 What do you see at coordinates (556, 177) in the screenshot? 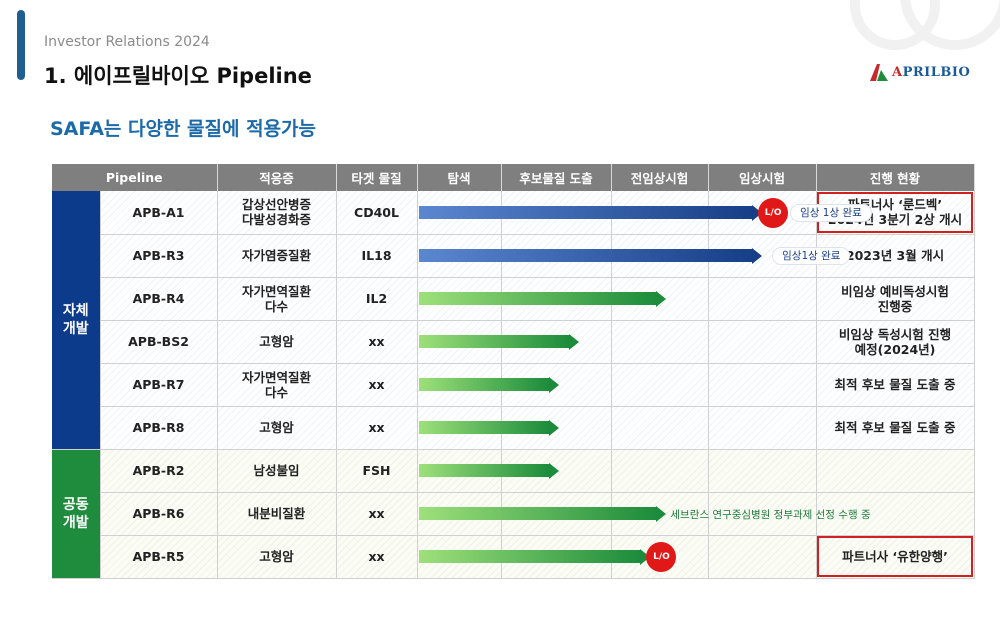
I see `header-candidate: 후보물질 도출` at bounding box center [556, 177].